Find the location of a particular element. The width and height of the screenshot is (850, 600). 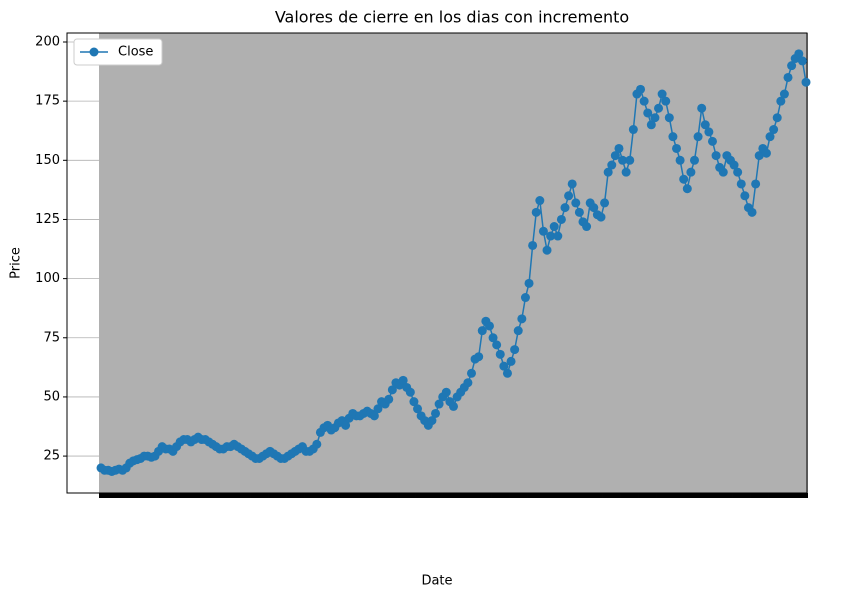

y-axis-label: Price is located at coordinates (16, 263).